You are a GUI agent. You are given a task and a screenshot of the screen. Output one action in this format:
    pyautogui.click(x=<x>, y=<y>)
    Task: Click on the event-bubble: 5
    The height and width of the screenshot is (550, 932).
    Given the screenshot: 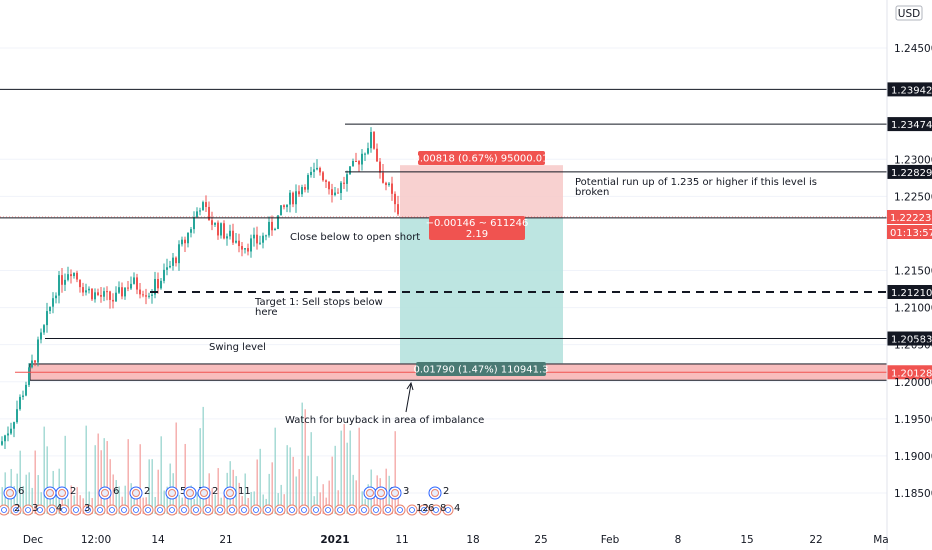 What is the action you would take?
    pyautogui.click(x=175, y=493)
    